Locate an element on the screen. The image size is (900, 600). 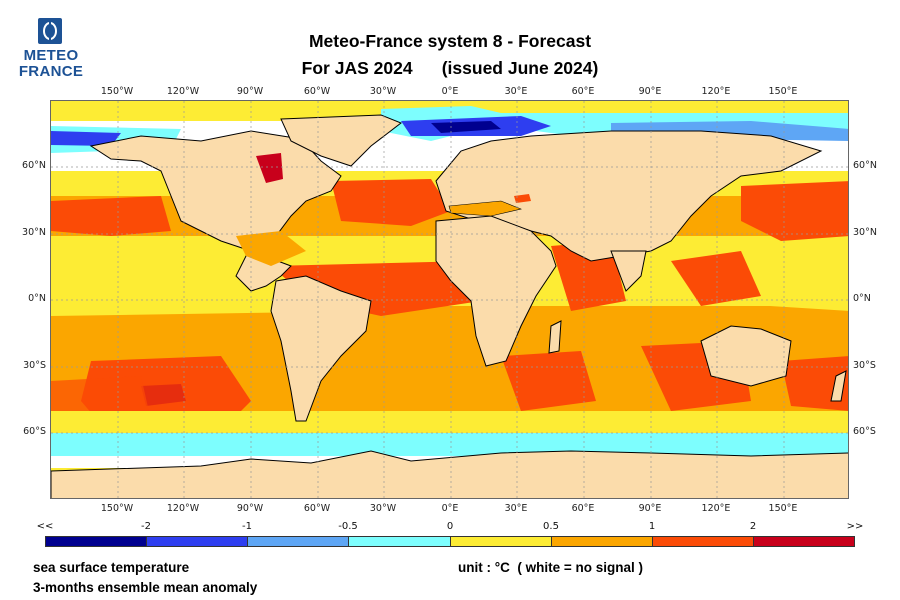
colorbar-label: 0.5 is located at coordinates (551, 526).